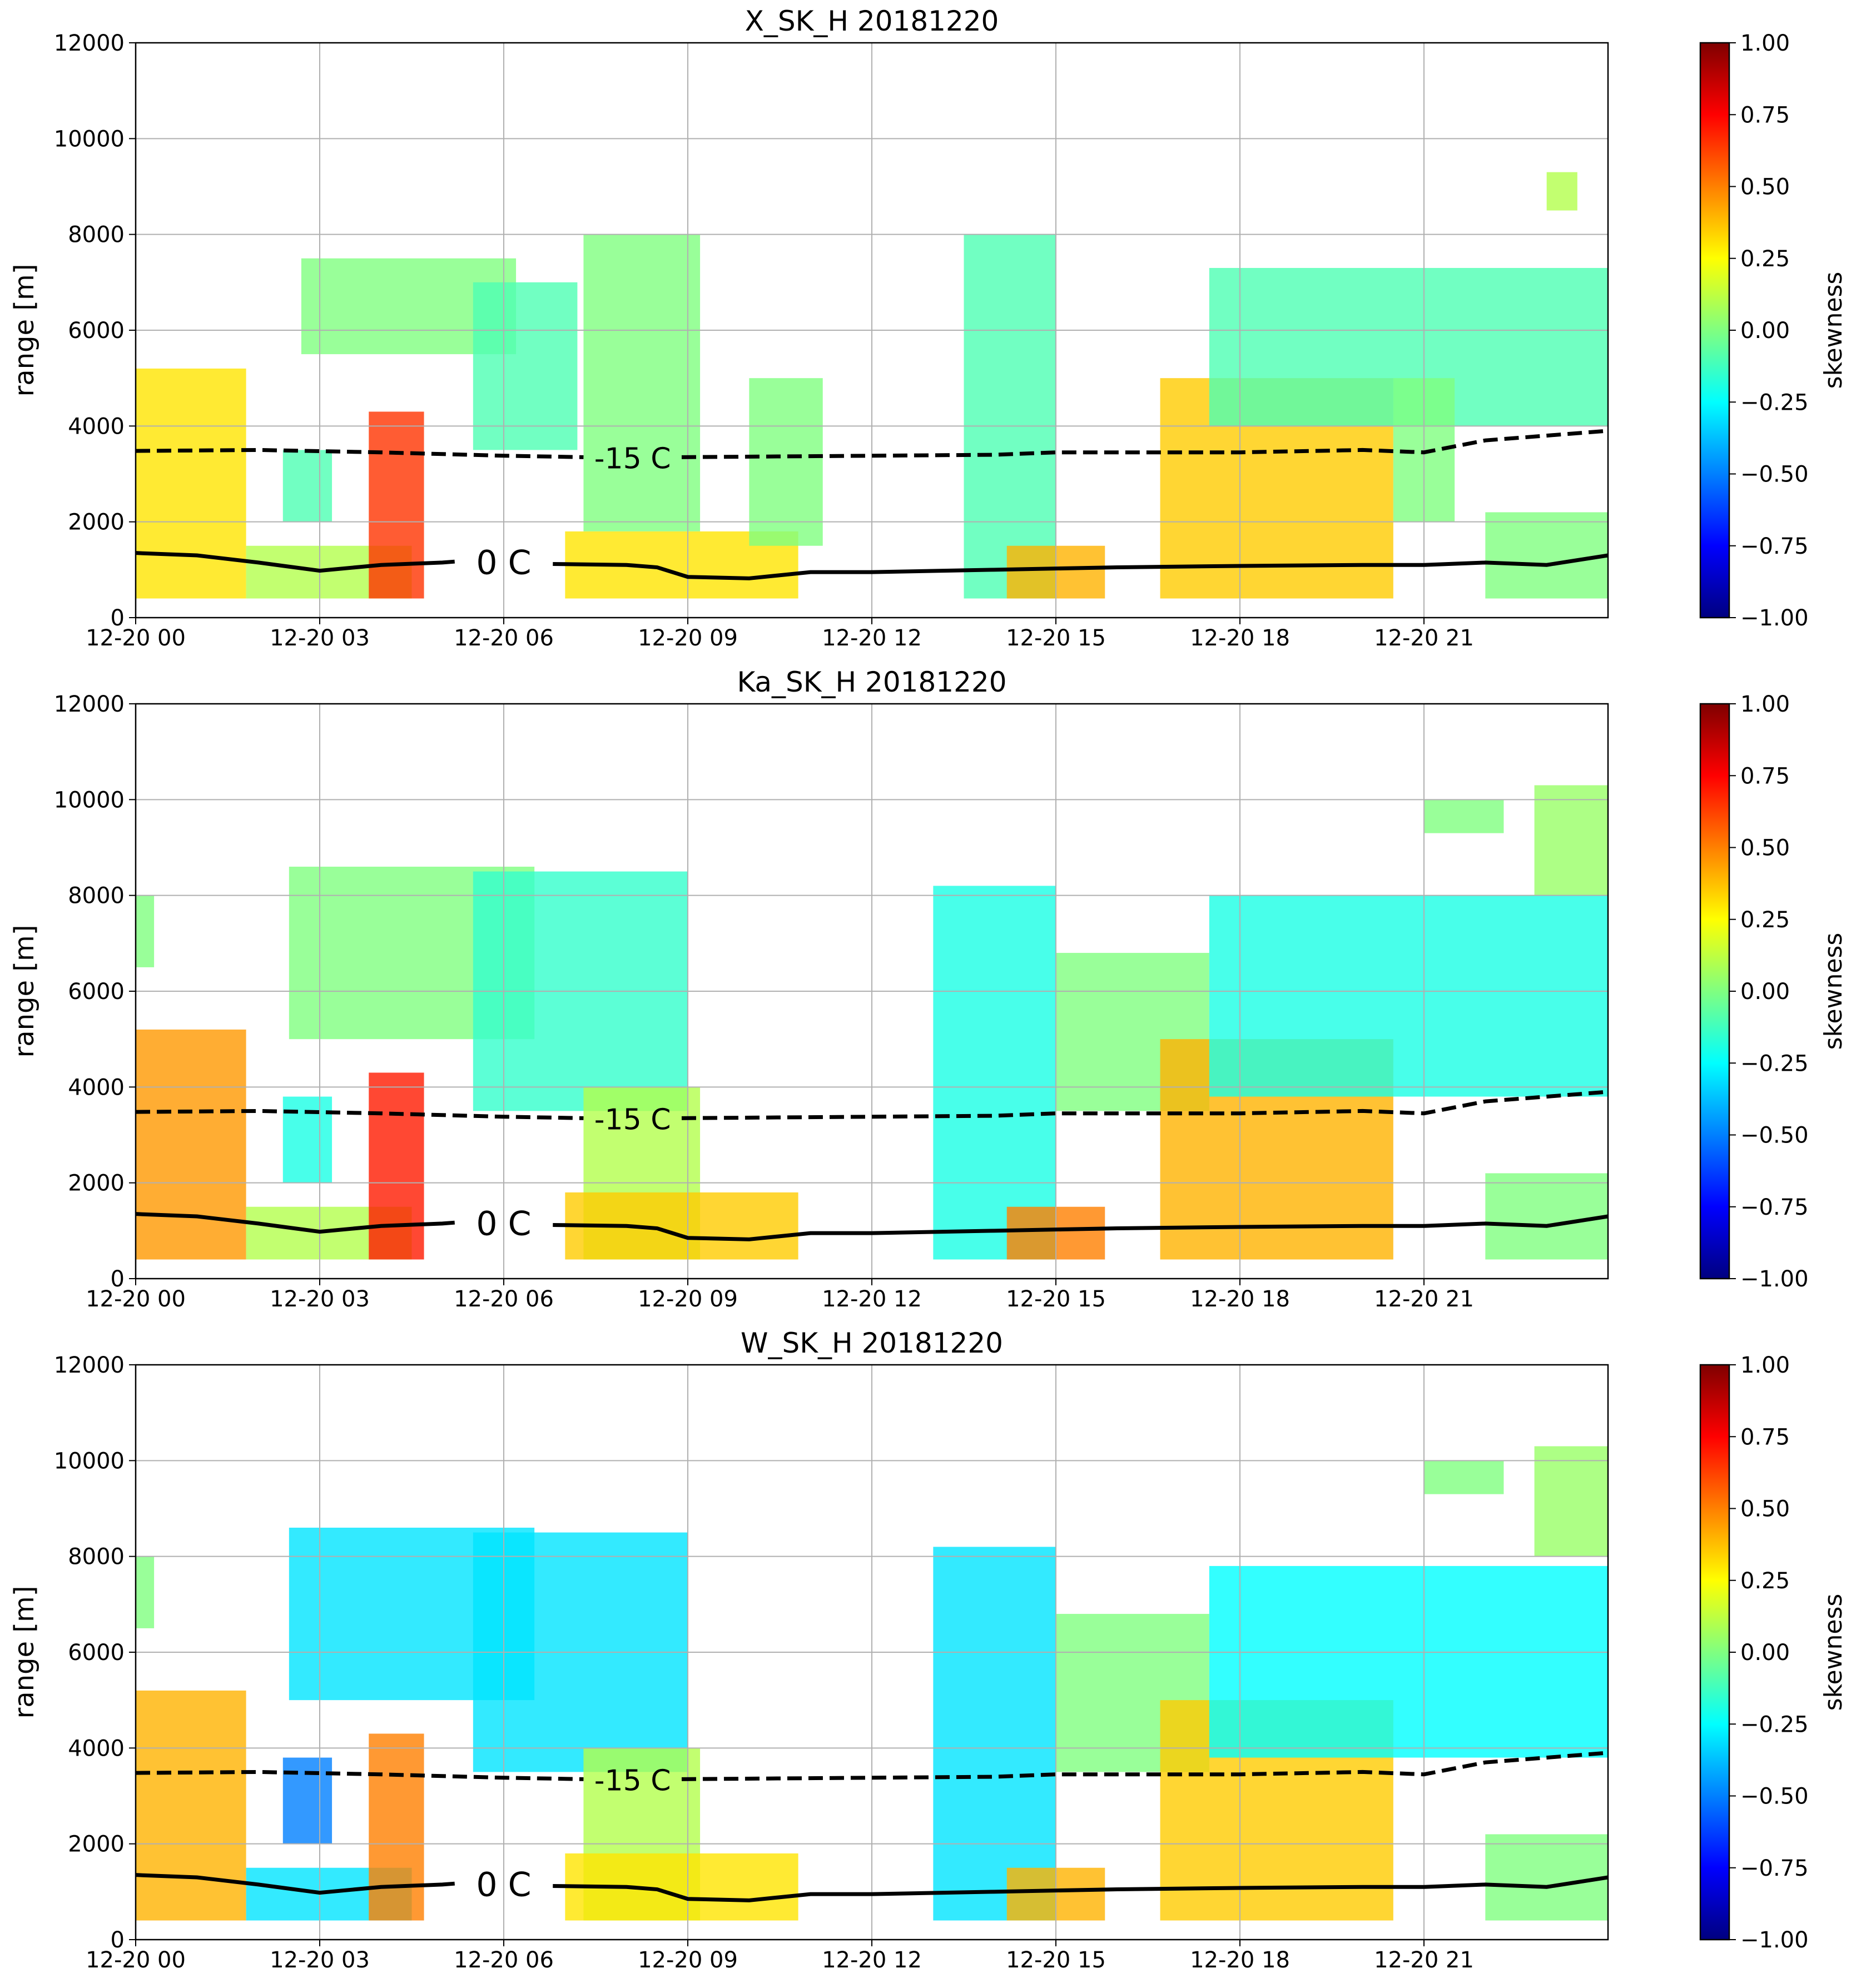 The height and width of the screenshot is (1988, 1861). Describe the element at coordinates (688, 1299) in the screenshot. I see `x-tick-label: 12-20 09` at that location.